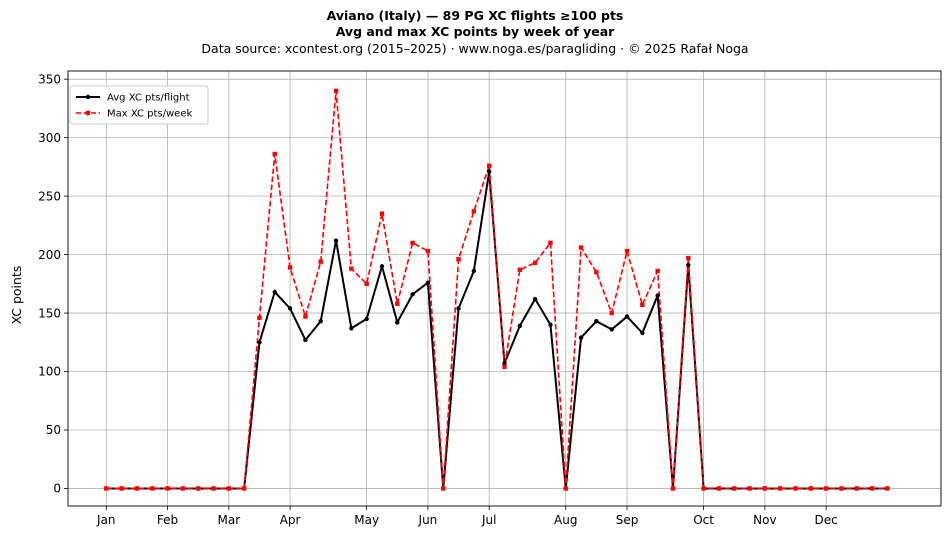 Image resolution: width=950 pixels, height=539 pixels. I want to click on y-tick-label: 150, so click(49, 313).